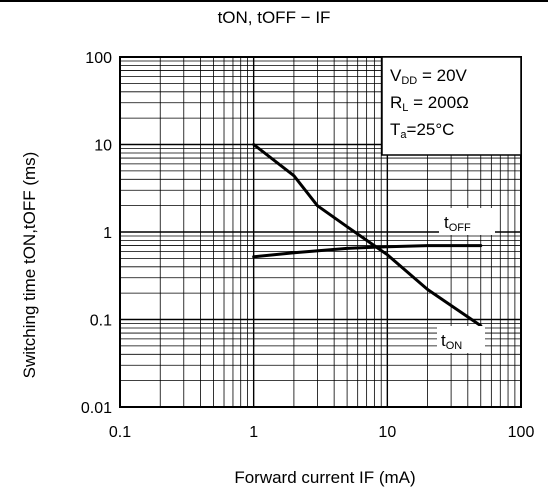 The image size is (548, 501). Describe the element at coordinates (253, 432) in the screenshot. I see `x-tick-label: 1` at that location.